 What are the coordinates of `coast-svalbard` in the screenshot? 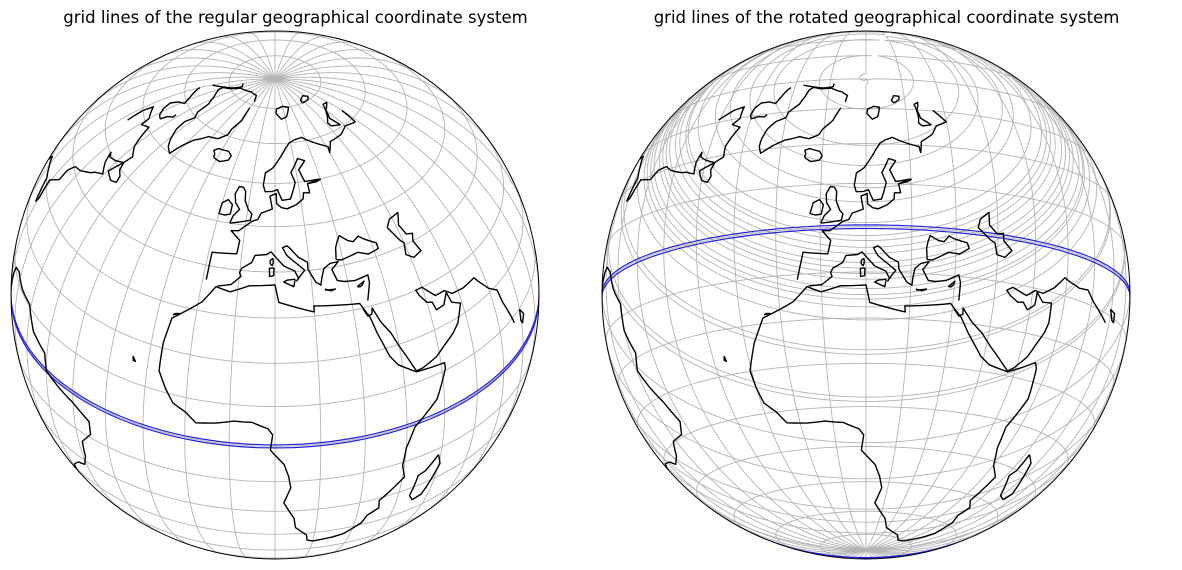 It's located at (282, 112).